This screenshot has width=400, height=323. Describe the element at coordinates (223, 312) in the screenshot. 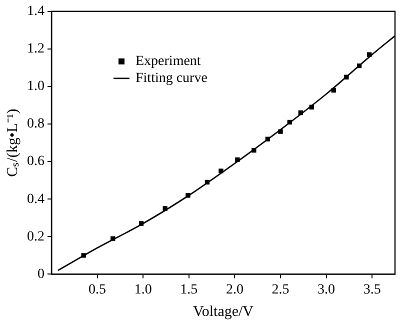

I see `x-axis-title: Voltage/V` at that location.